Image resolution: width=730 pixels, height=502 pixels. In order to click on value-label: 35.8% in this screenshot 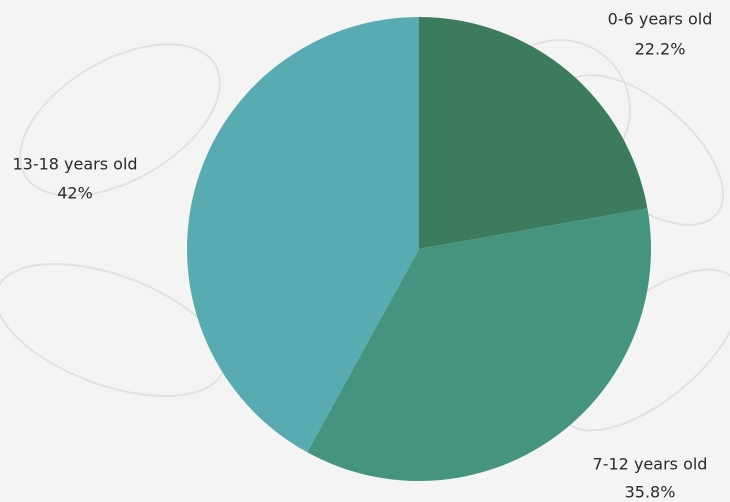, I will do `click(650, 492)`.